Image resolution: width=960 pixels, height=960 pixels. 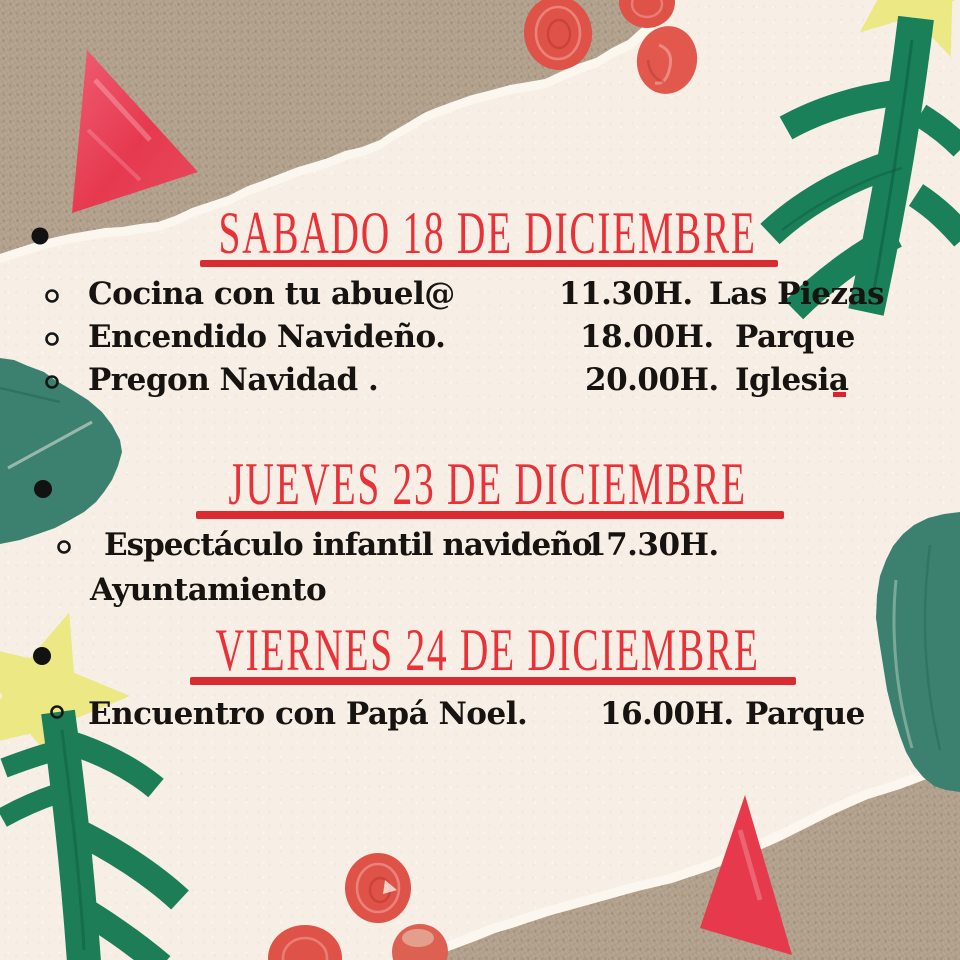 What do you see at coordinates (839, 394) in the screenshot?
I see `red-underscore-mark` at bounding box center [839, 394].